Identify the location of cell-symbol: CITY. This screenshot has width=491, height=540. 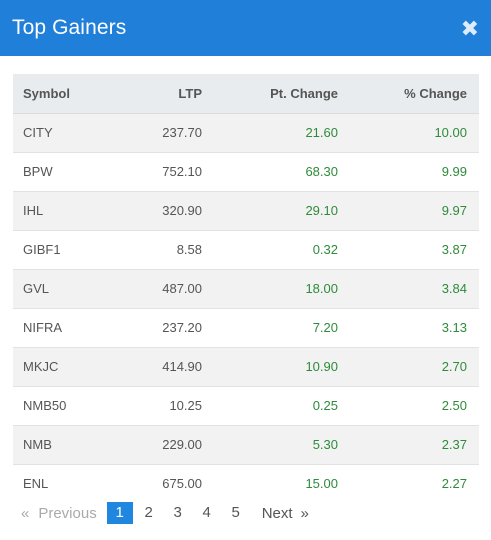
(58, 132).